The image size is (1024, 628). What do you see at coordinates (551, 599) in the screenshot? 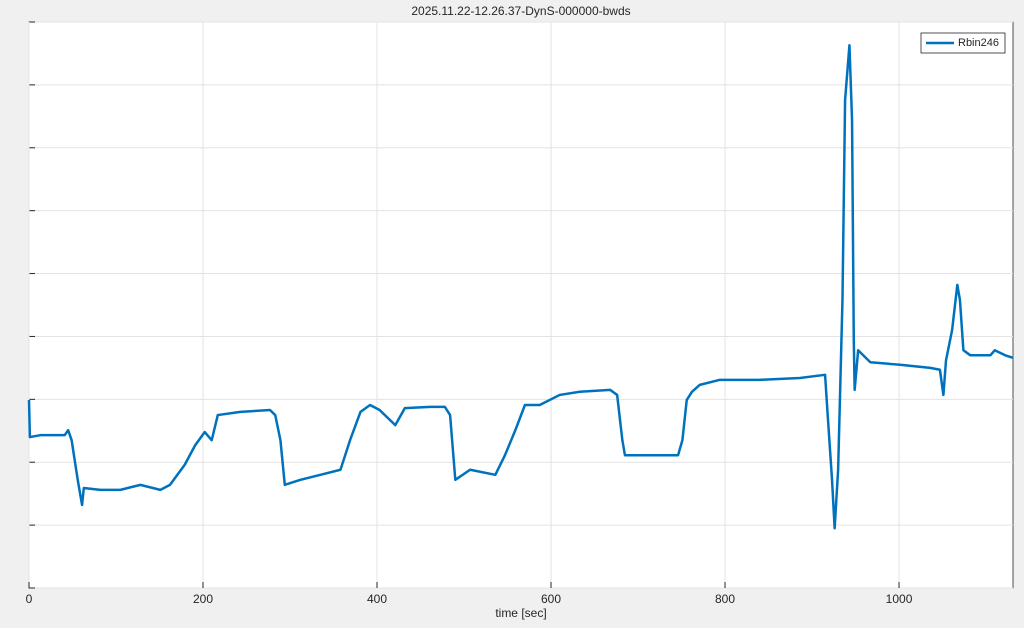
I see `x-tick-label: 600` at bounding box center [551, 599].